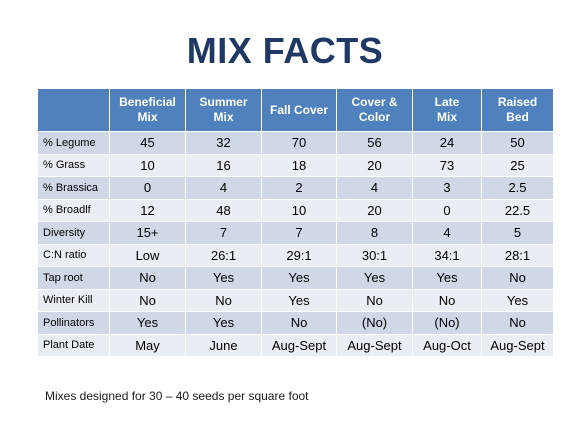  I want to click on table-cell: 45, so click(147, 143).